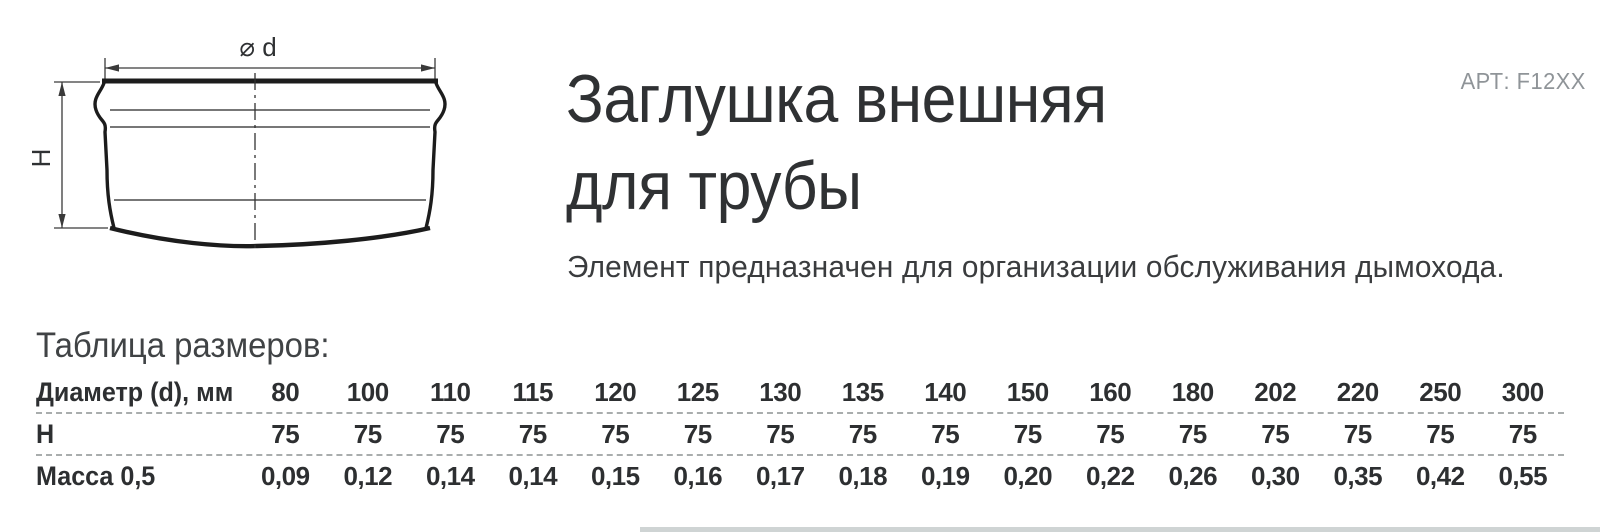 Image resolution: width=1600 pixels, height=532 pixels. Describe the element at coordinates (836, 99) in the screenshot. I see `title-line-1: Заглушка внешняя` at that location.